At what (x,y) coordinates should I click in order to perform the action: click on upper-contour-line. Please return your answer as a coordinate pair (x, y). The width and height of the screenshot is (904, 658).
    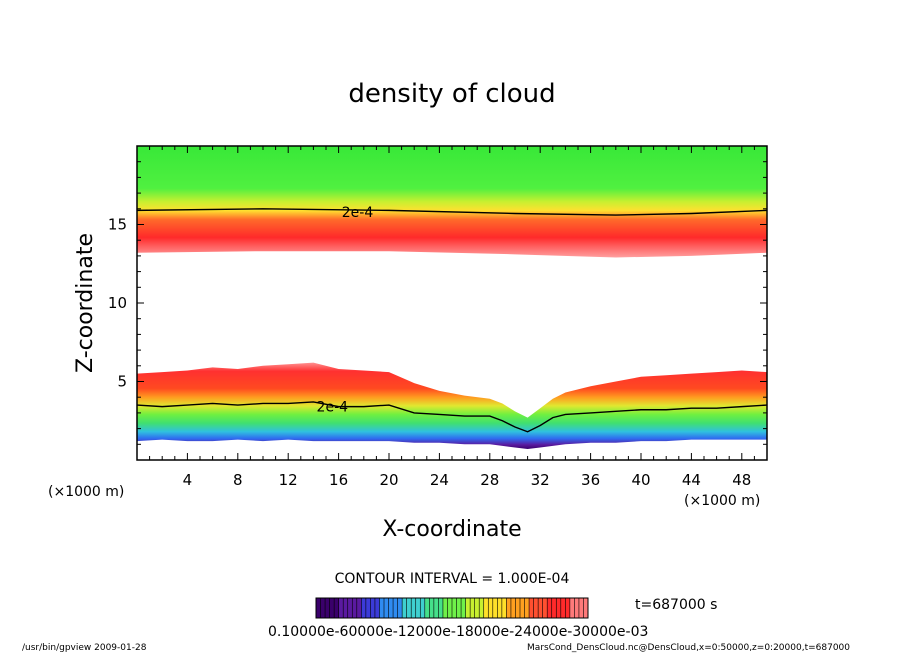
    Looking at the image, I should click on (452, 212).